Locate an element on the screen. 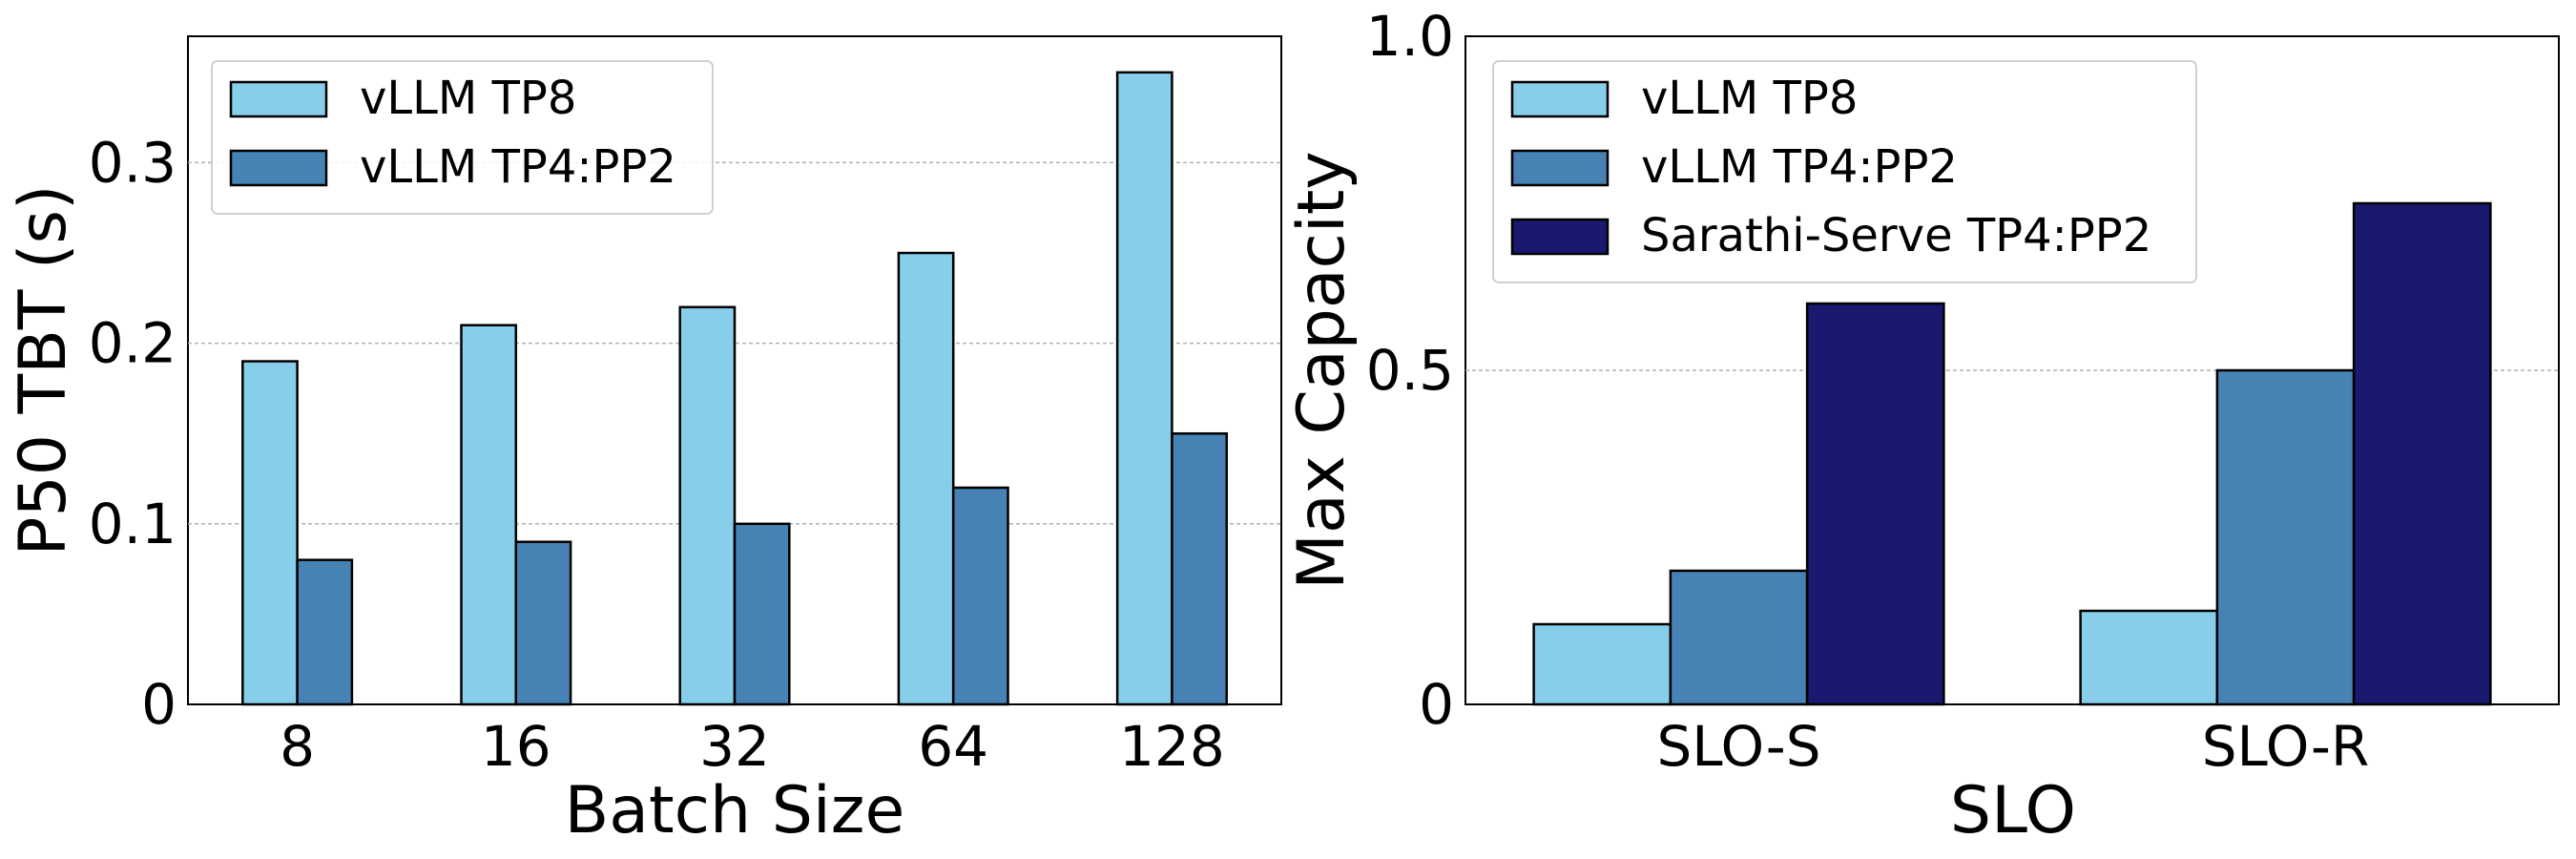 This screenshot has width=2576, height=859. y-tick-label: 1.0 is located at coordinates (1410, 36).